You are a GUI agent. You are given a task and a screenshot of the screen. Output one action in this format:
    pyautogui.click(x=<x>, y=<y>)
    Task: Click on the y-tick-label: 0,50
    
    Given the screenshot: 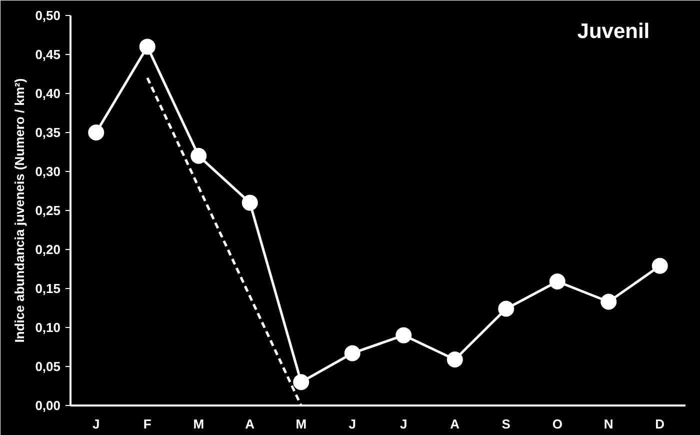 What is the action you would take?
    pyautogui.click(x=48, y=15)
    